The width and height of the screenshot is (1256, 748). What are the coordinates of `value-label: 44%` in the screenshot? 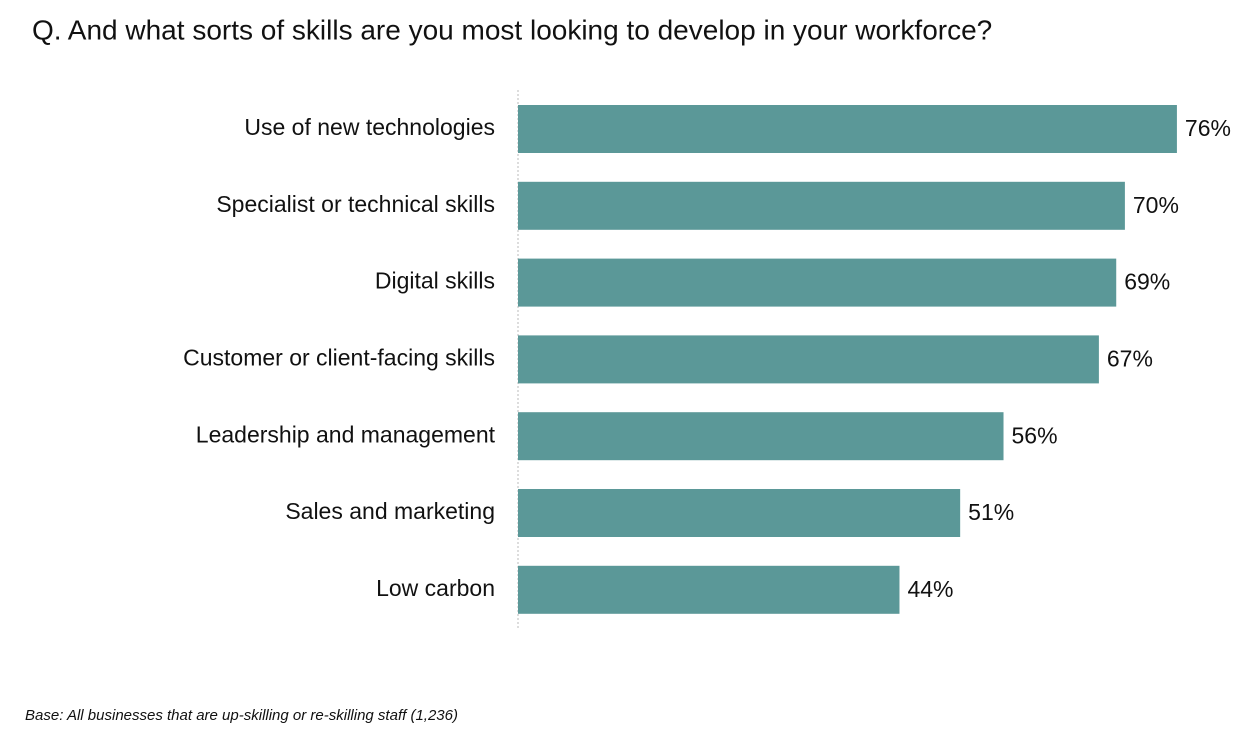 It's located at (930, 589).